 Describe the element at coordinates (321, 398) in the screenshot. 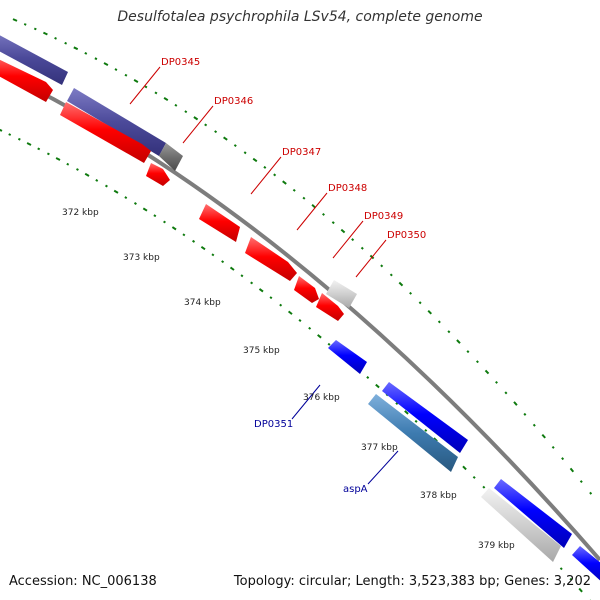

I see `tick-label-376: 376 kbp` at that location.